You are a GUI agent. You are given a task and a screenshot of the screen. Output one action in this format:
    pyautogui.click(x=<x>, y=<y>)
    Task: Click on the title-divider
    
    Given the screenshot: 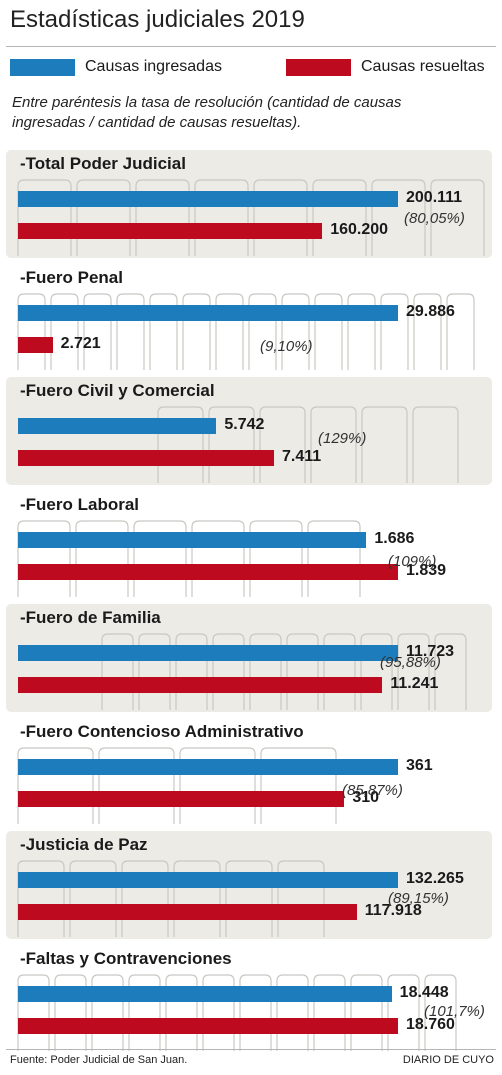 What is the action you would take?
    pyautogui.click(x=251, y=46)
    